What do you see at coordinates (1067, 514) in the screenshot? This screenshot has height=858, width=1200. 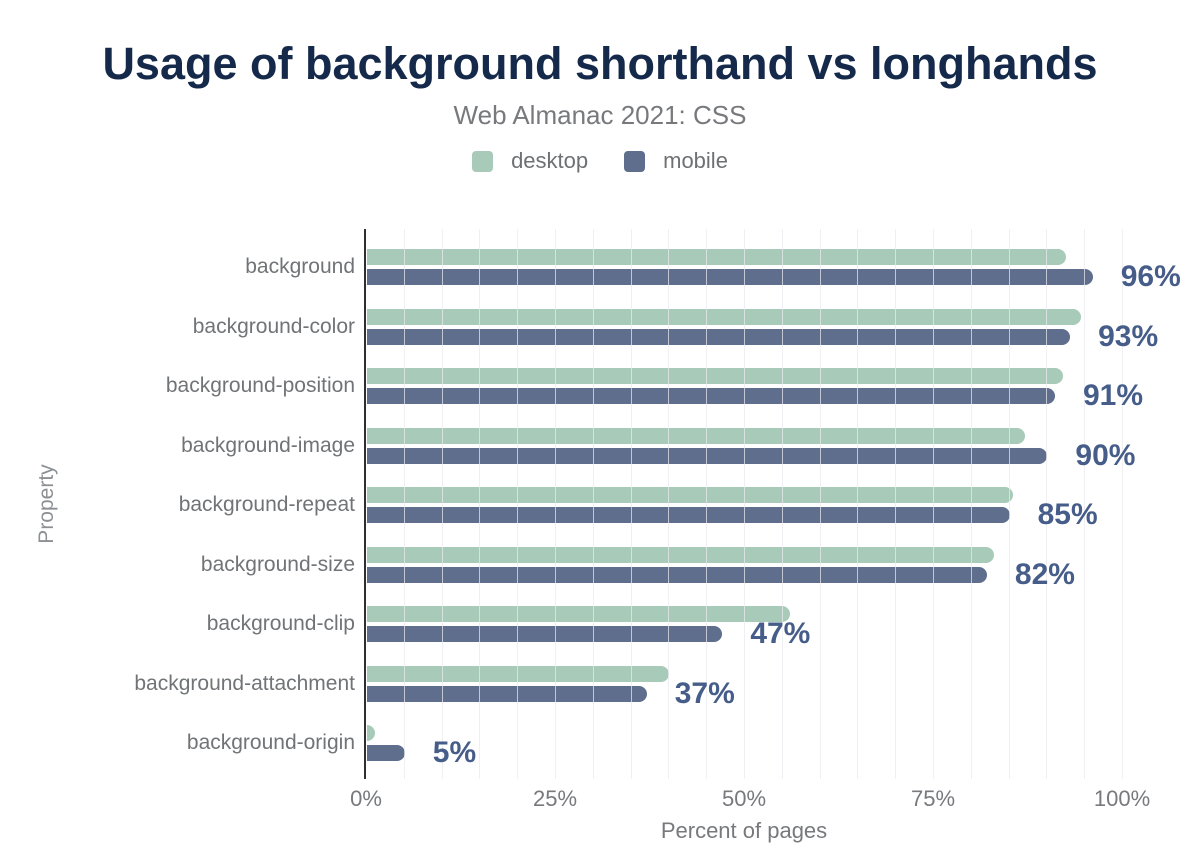 I see `value-label-background-repeat: 85%` at bounding box center [1067, 514].